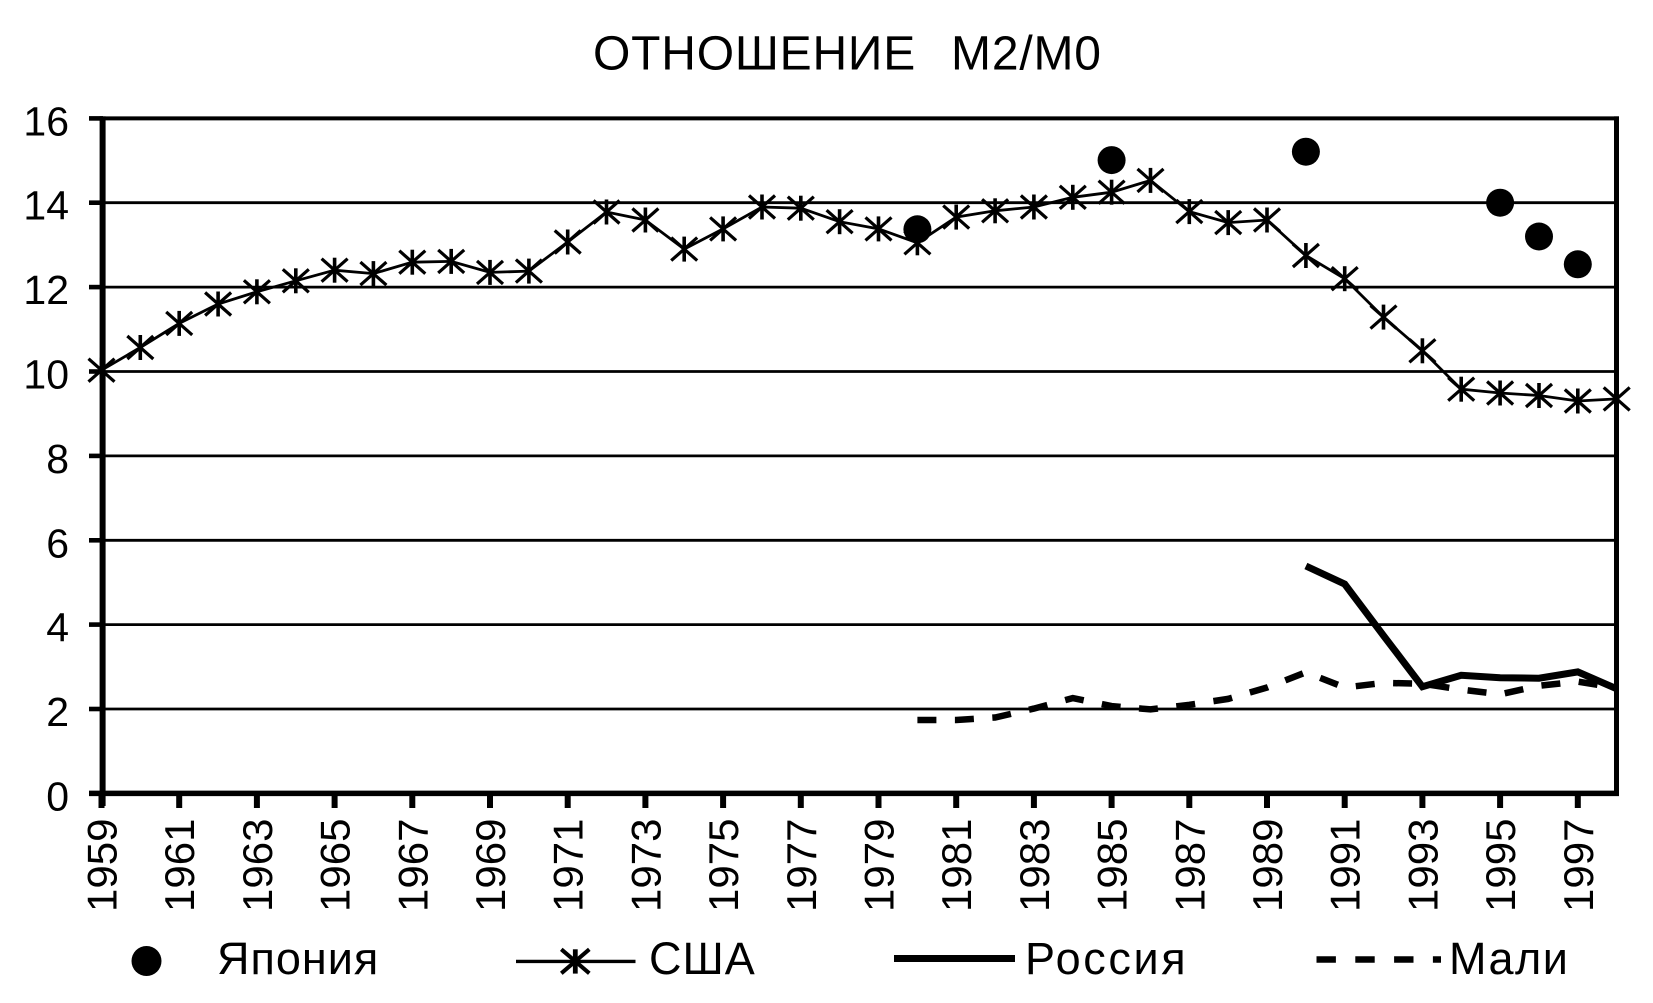  What do you see at coordinates (645, 865) in the screenshot?
I see `svg-text: 1973` at bounding box center [645, 865].